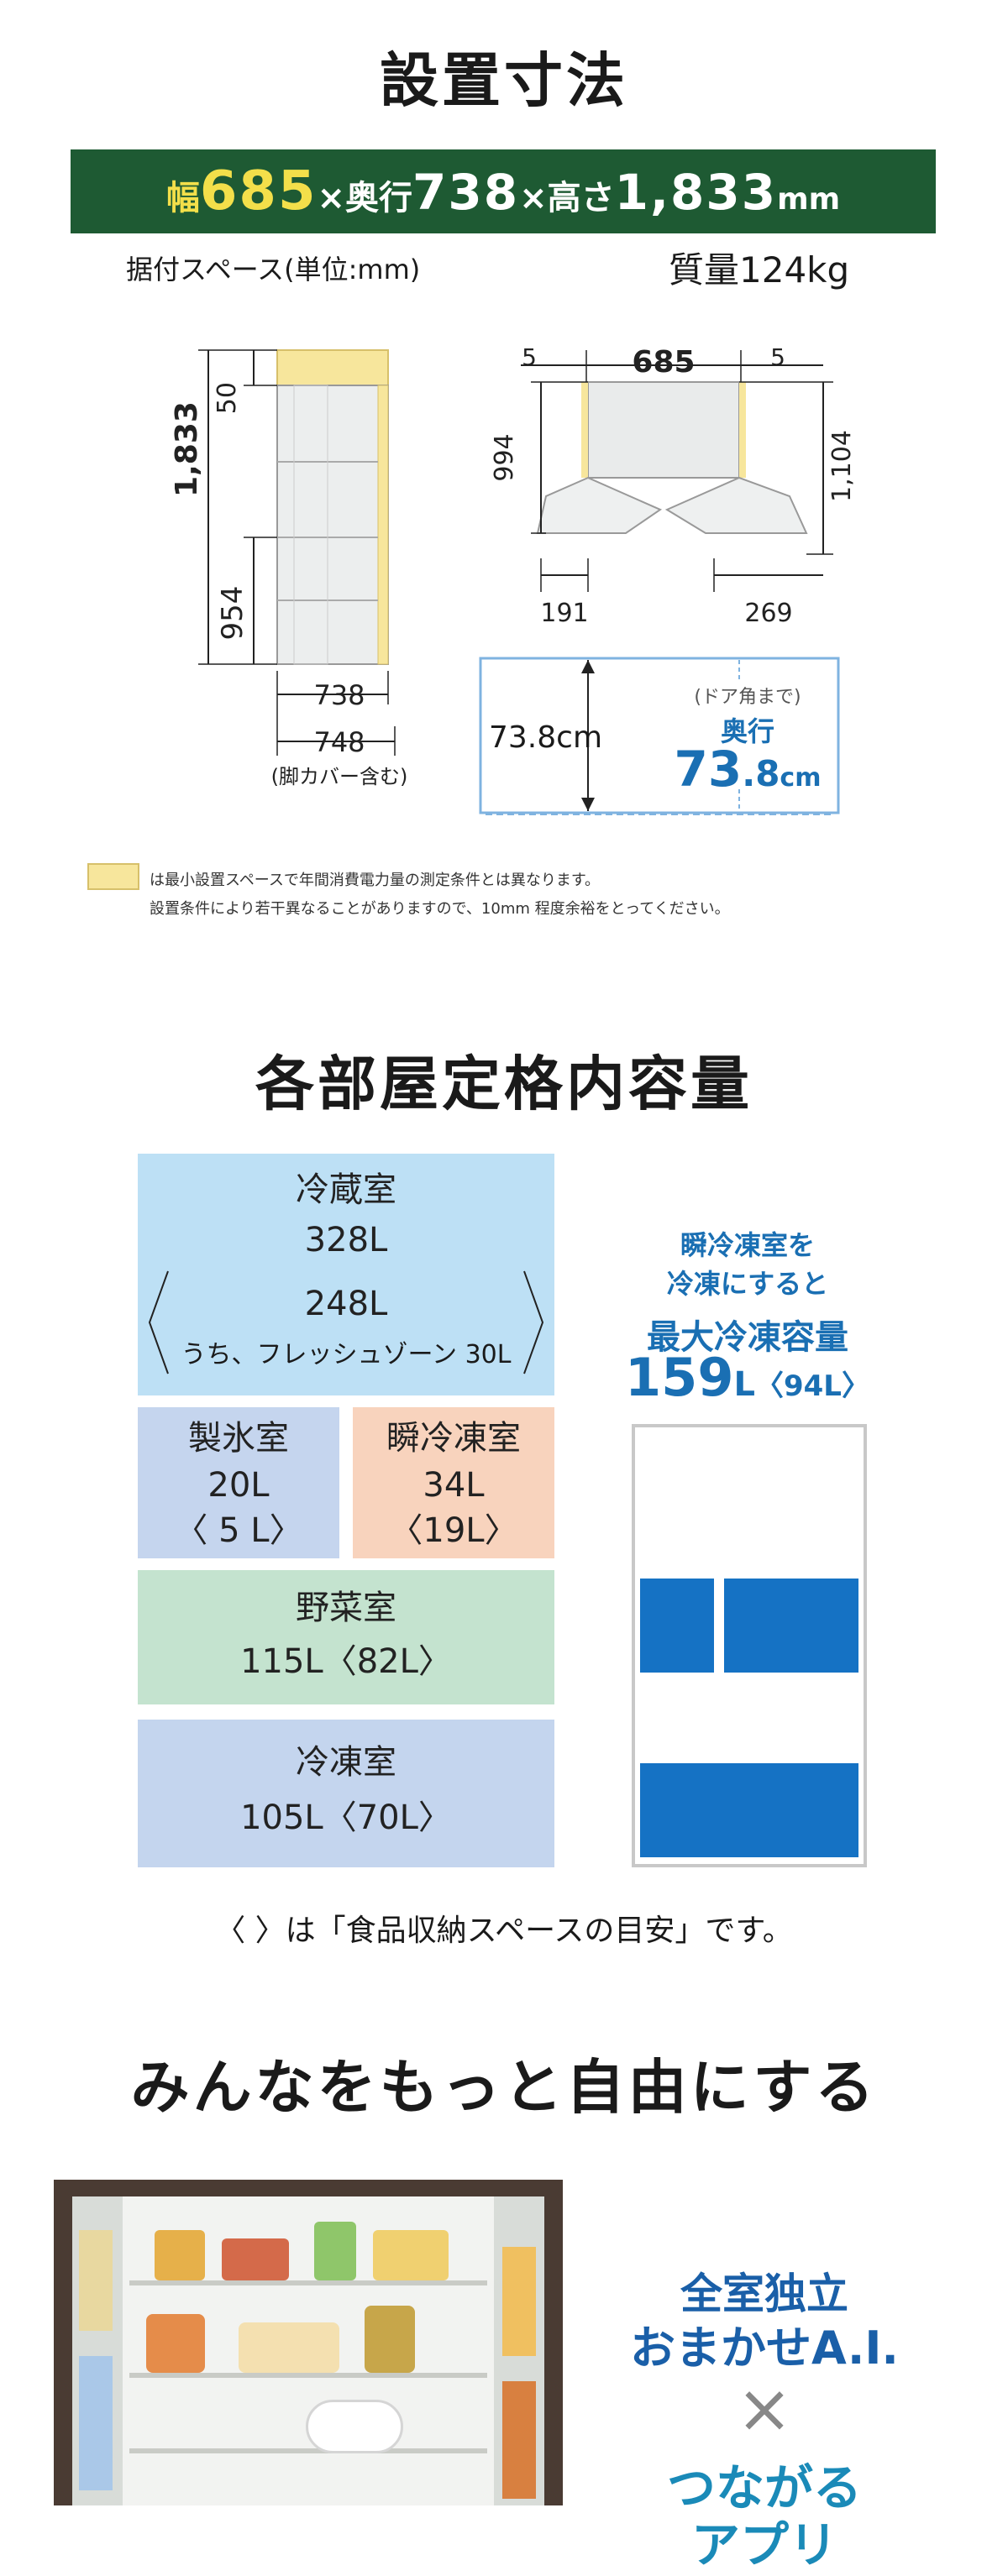 The height and width of the screenshot is (2576, 1008). I want to click on right-depth-dim: 1,104, so click(842, 466).